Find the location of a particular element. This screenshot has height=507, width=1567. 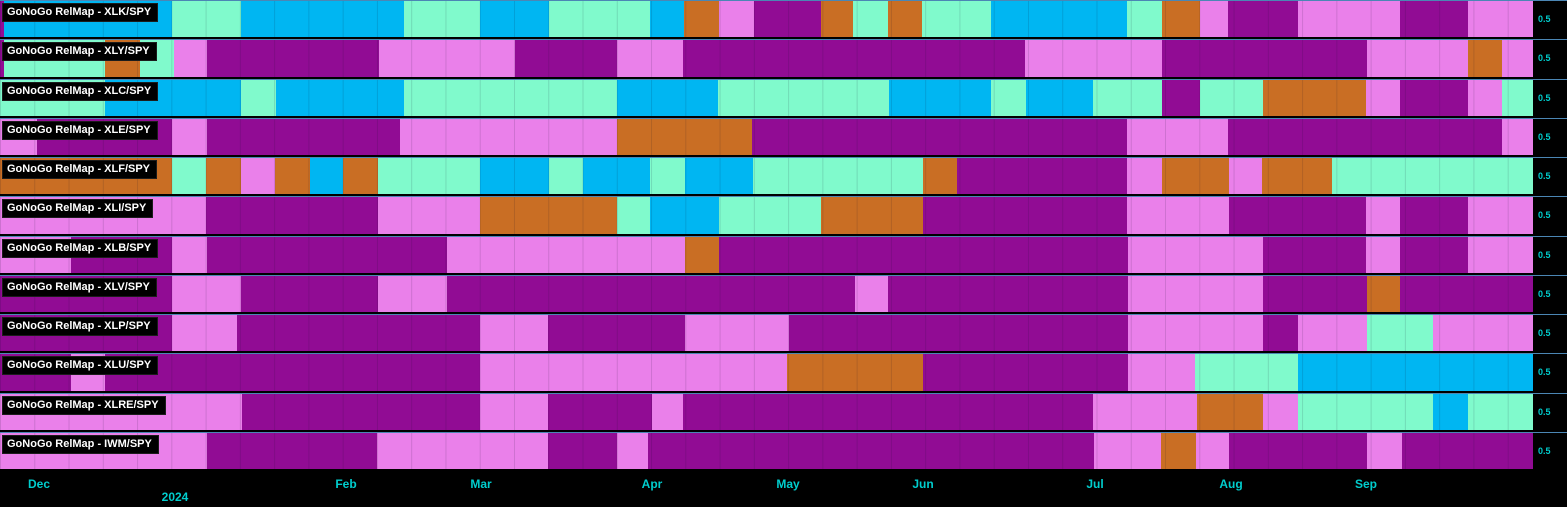

x-axis-year: 2024 is located at coordinates (175, 497).